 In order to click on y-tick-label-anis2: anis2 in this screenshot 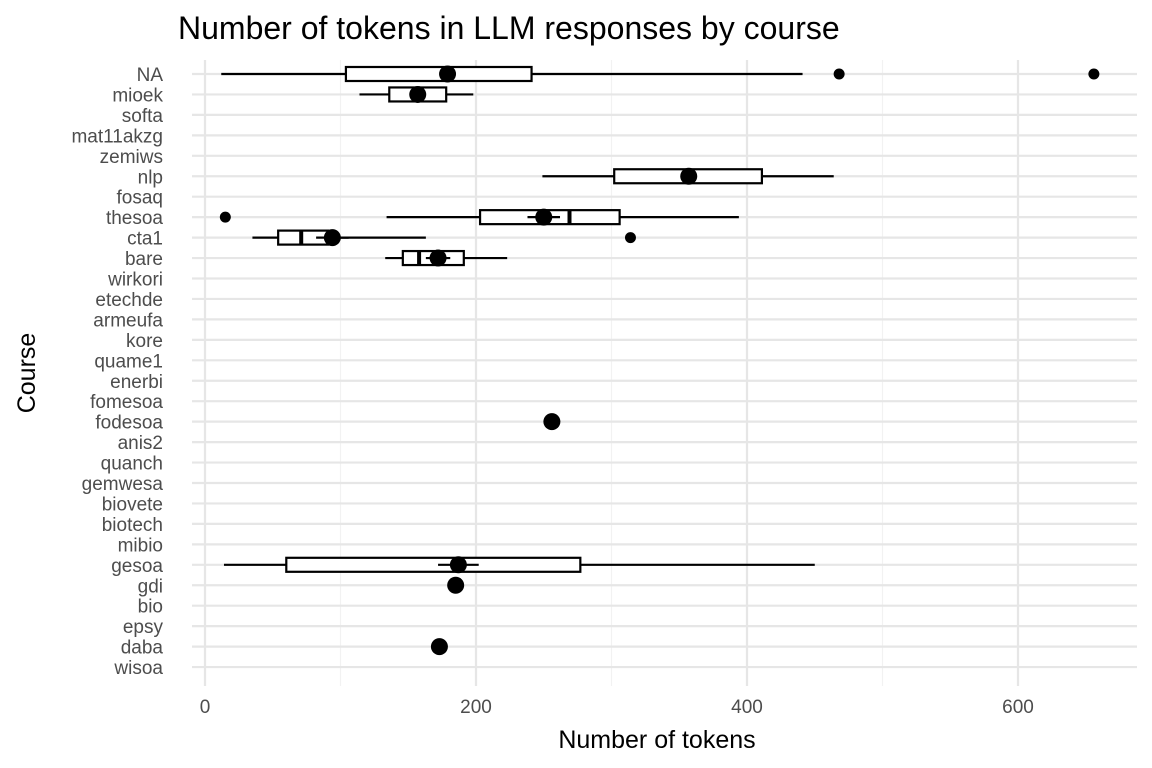, I will do `click(140, 443)`.